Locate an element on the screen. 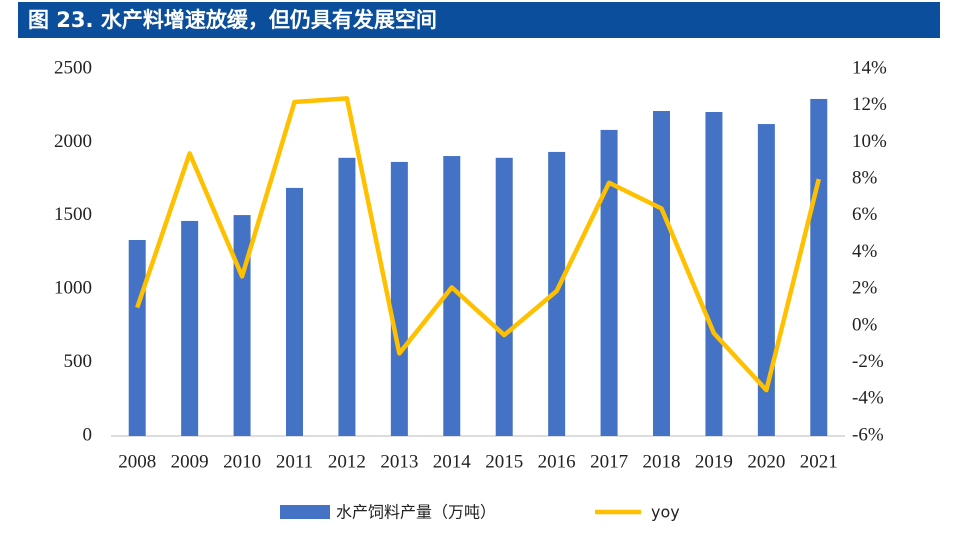  legend-label: yoy is located at coordinates (665, 512).